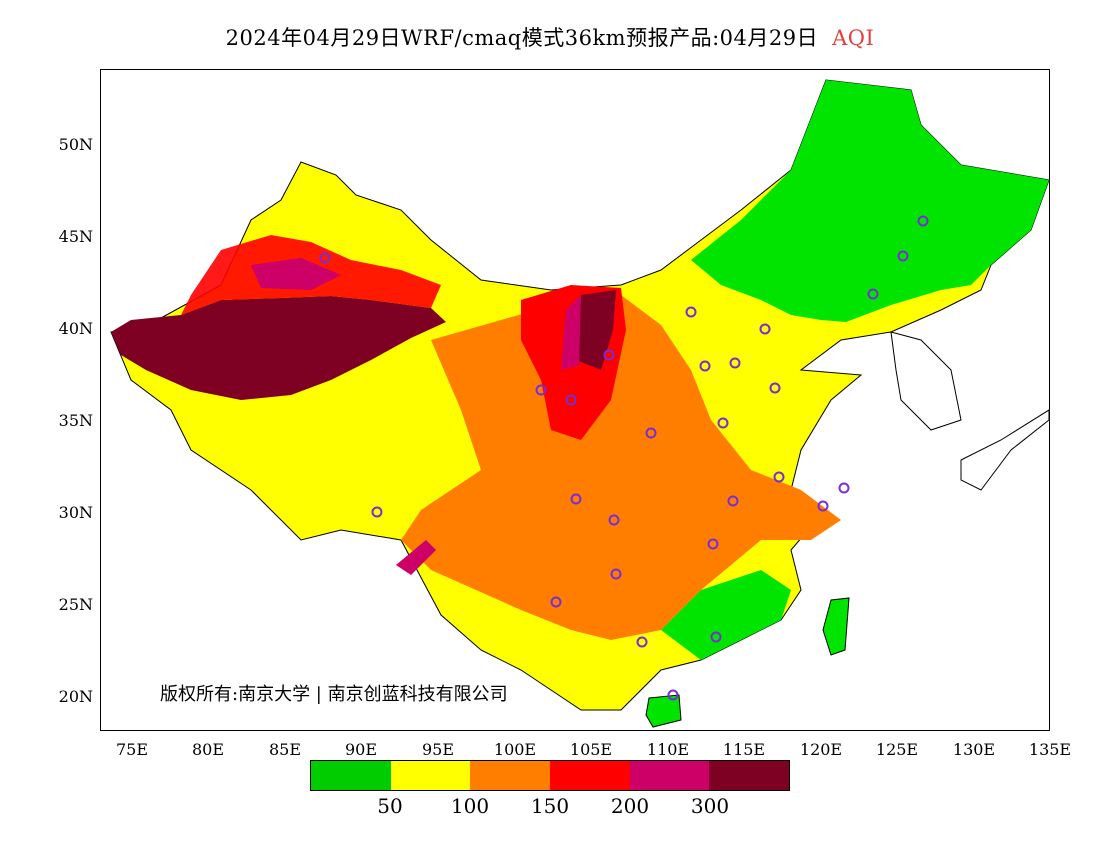 This screenshot has height=850, width=1100. Describe the element at coordinates (821, 749) in the screenshot. I see `x-tick-label: 120E` at that location.